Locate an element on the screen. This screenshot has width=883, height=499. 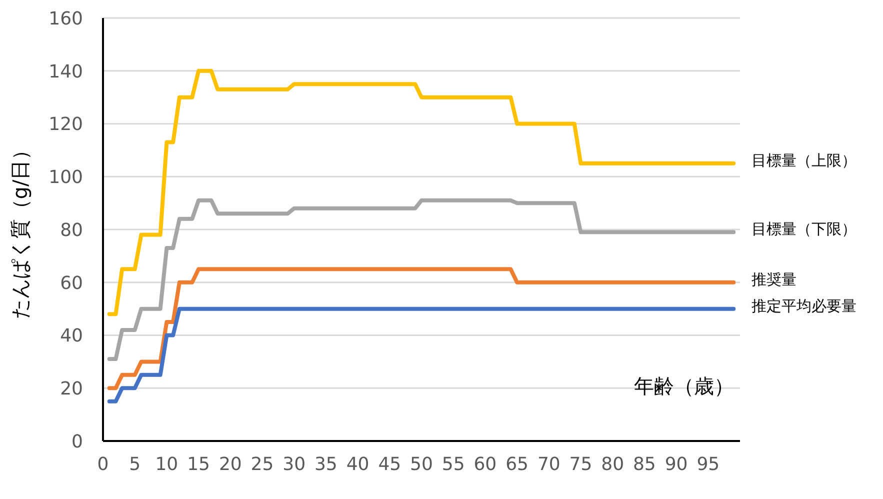
x-tick-label: 75 is located at coordinates (580, 464).